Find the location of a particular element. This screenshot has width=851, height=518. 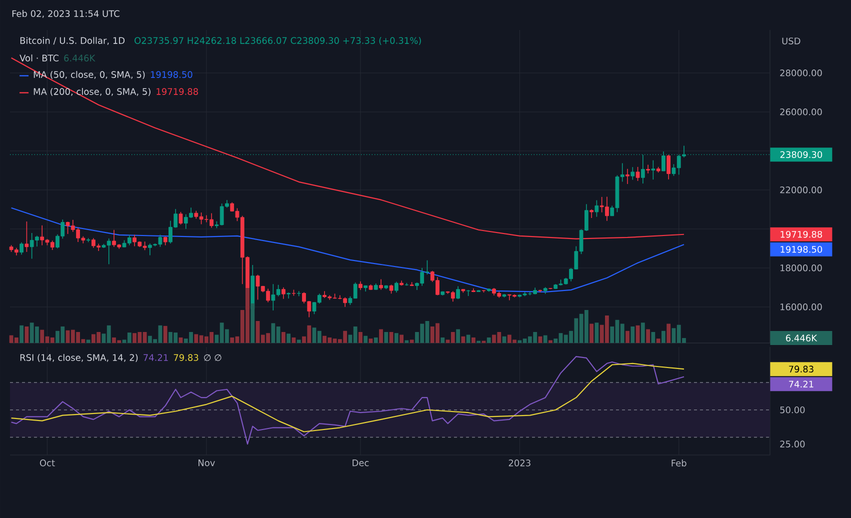

x-tick-label: Oct is located at coordinates (47, 463).